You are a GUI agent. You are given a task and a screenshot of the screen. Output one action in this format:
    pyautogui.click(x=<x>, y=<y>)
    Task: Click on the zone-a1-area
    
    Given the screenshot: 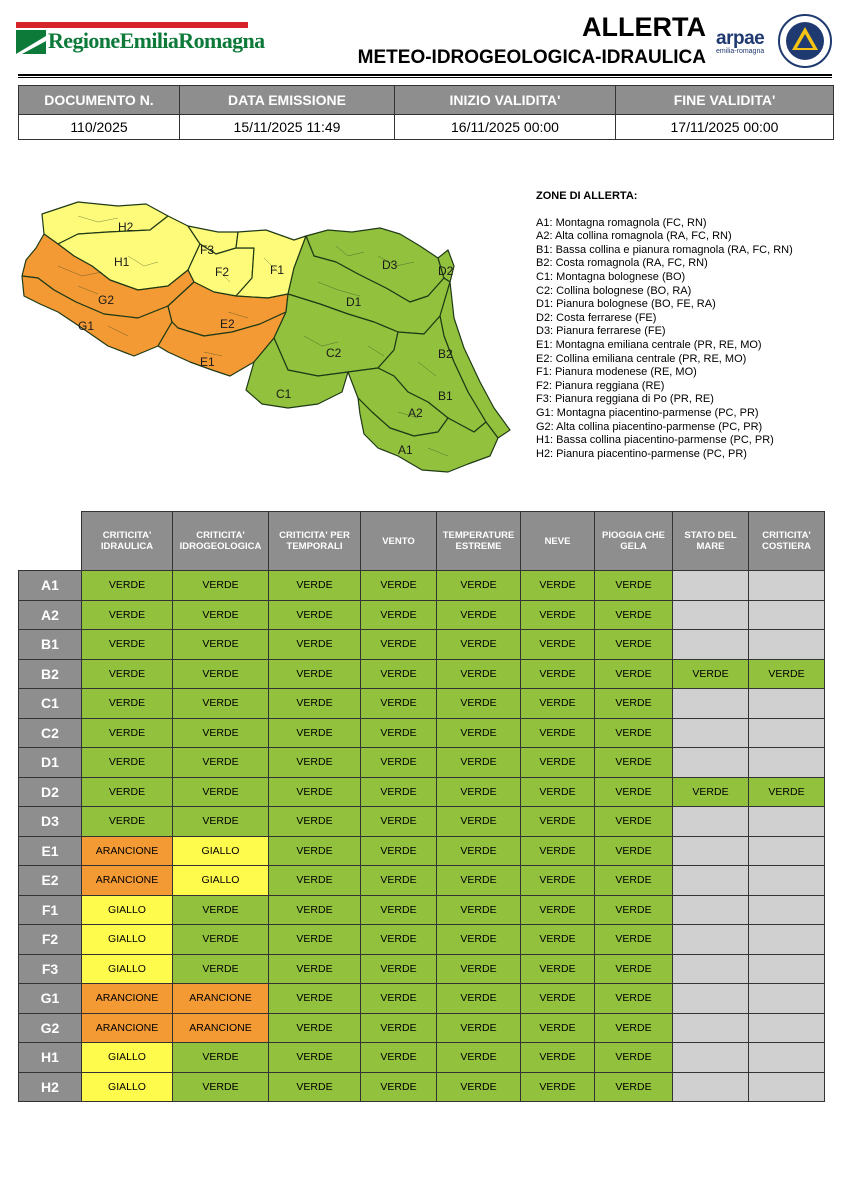 What is the action you would take?
    pyautogui.click(x=428, y=435)
    